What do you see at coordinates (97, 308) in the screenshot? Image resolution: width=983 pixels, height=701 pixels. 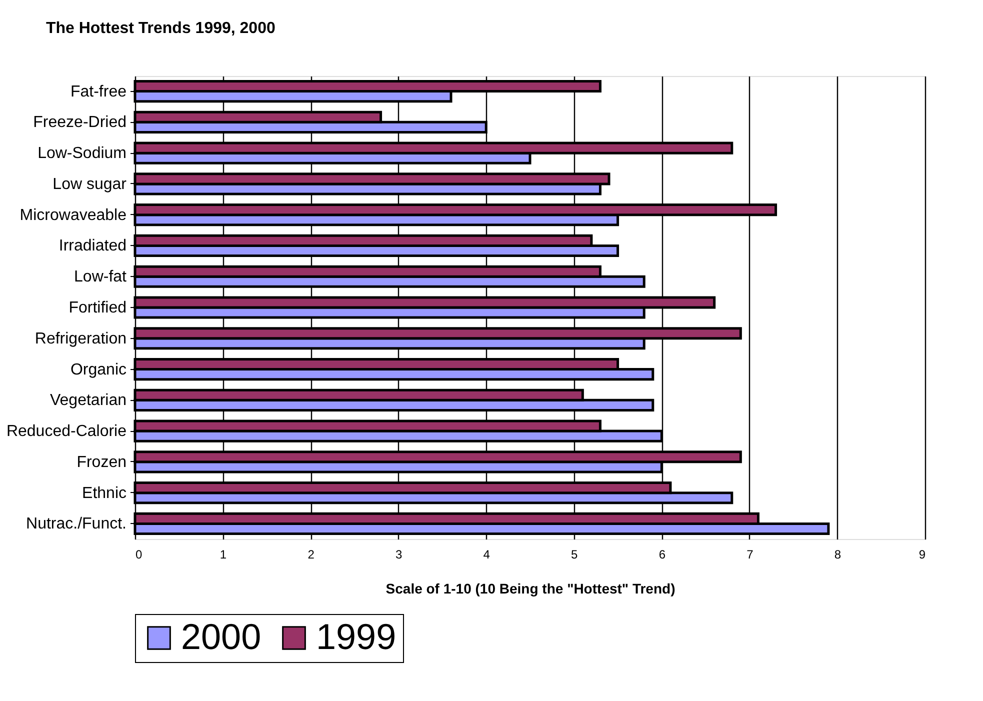 I see `y-tick-label: Fortified` at bounding box center [97, 308].